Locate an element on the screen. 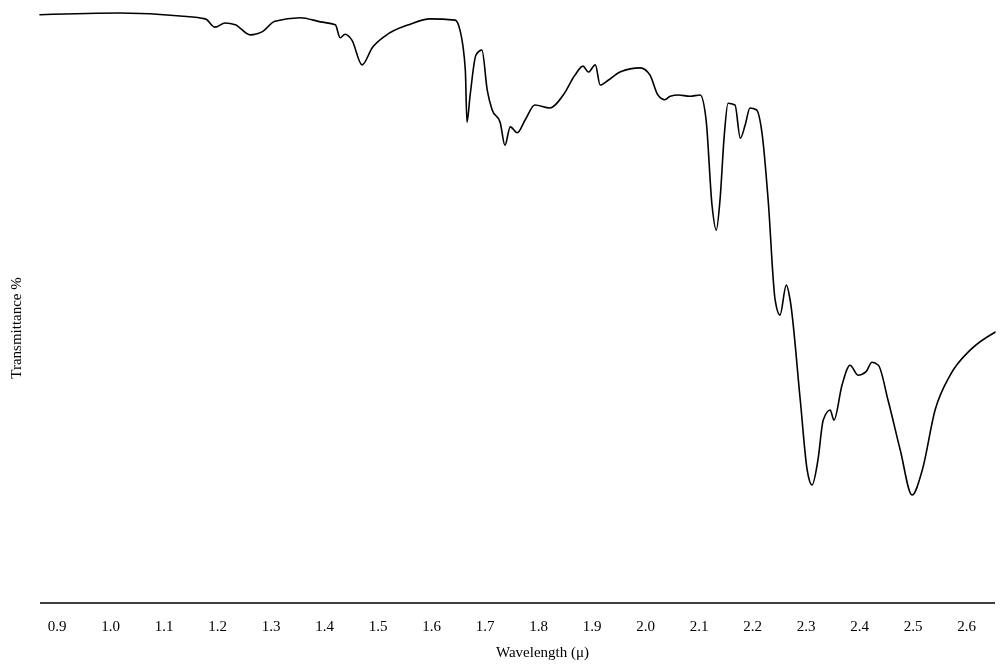 Image resolution: width=1002 pixels, height=664 pixels. x-tick-label: 2.0 is located at coordinates (646, 626).